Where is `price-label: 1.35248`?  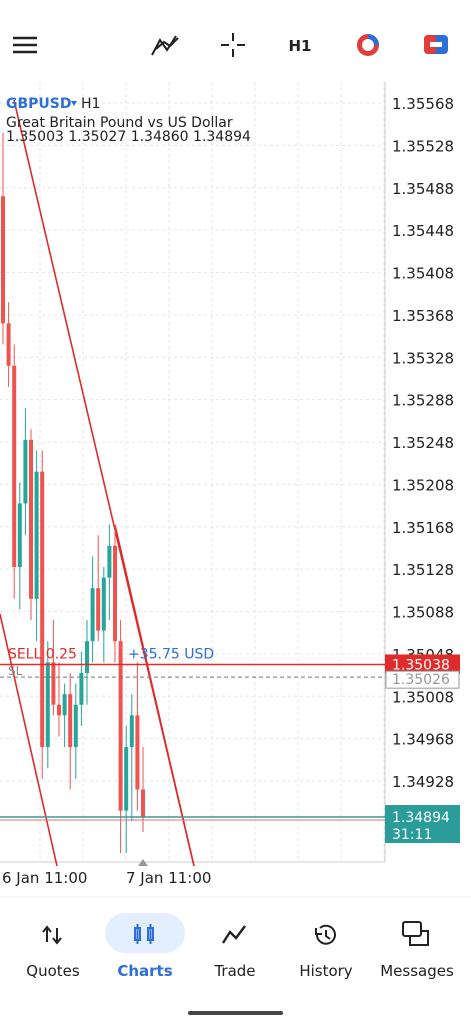 price-label: 1.35248 is located at coordinates (423, 443).